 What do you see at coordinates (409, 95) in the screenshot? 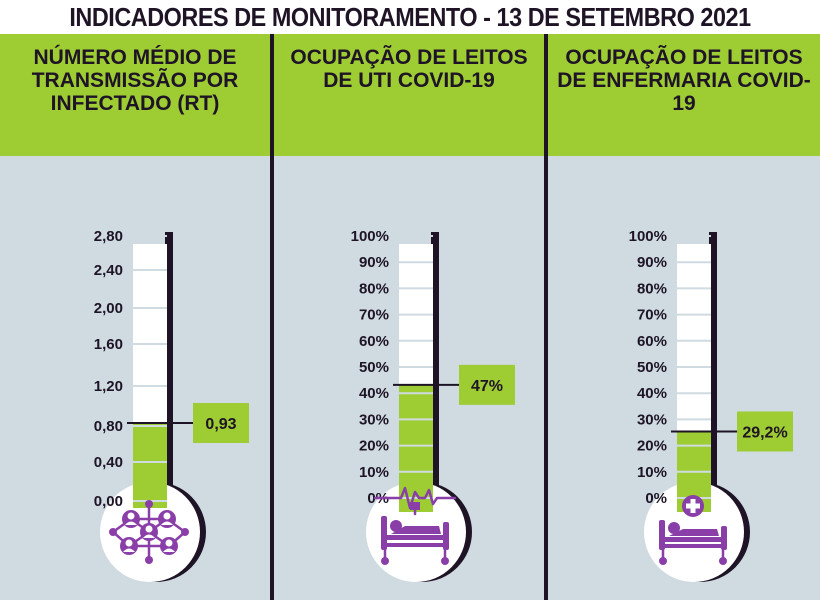
I see `panel-header-uti: OCUPAÇÃO DE LEITOS DE UTI COVID-19` at bounding box center [409, 95].